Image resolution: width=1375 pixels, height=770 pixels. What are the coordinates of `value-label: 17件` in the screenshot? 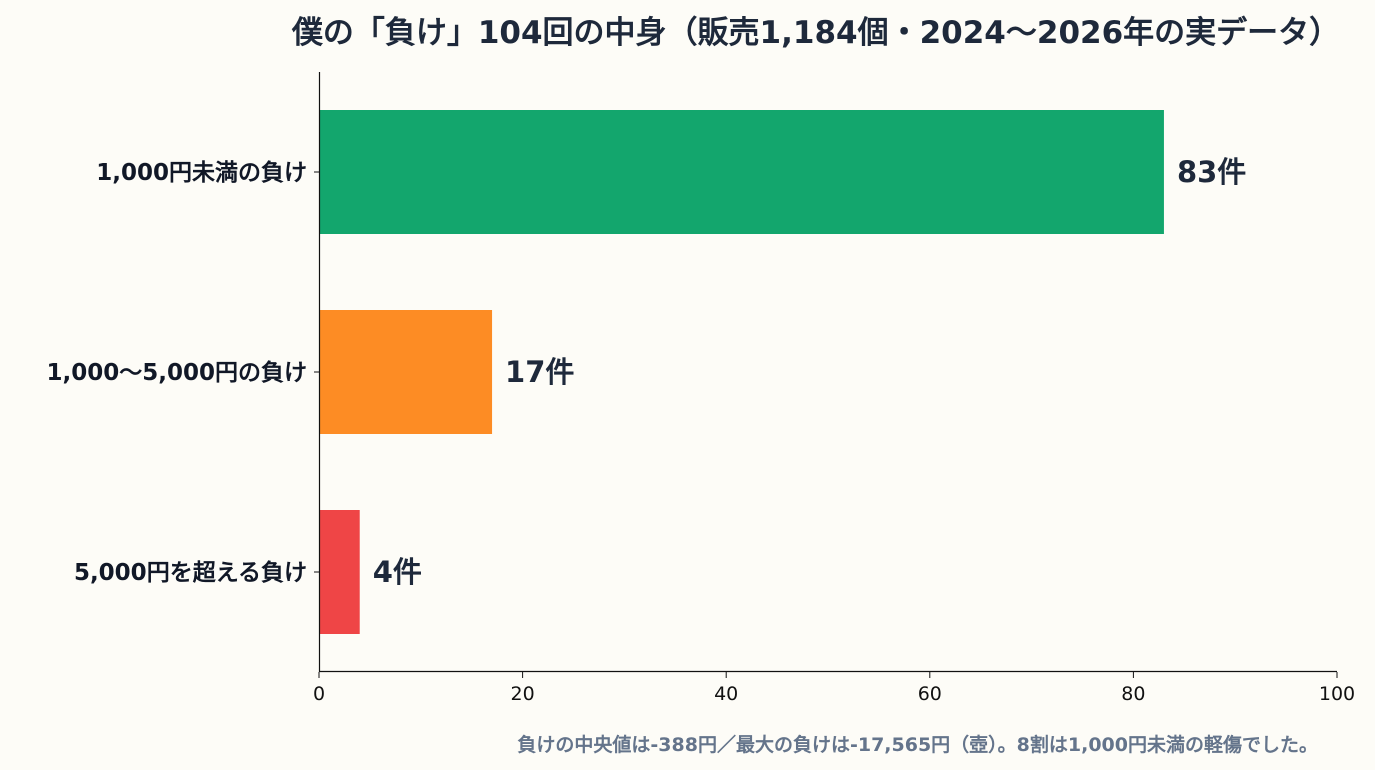 It's located at (539, 372).